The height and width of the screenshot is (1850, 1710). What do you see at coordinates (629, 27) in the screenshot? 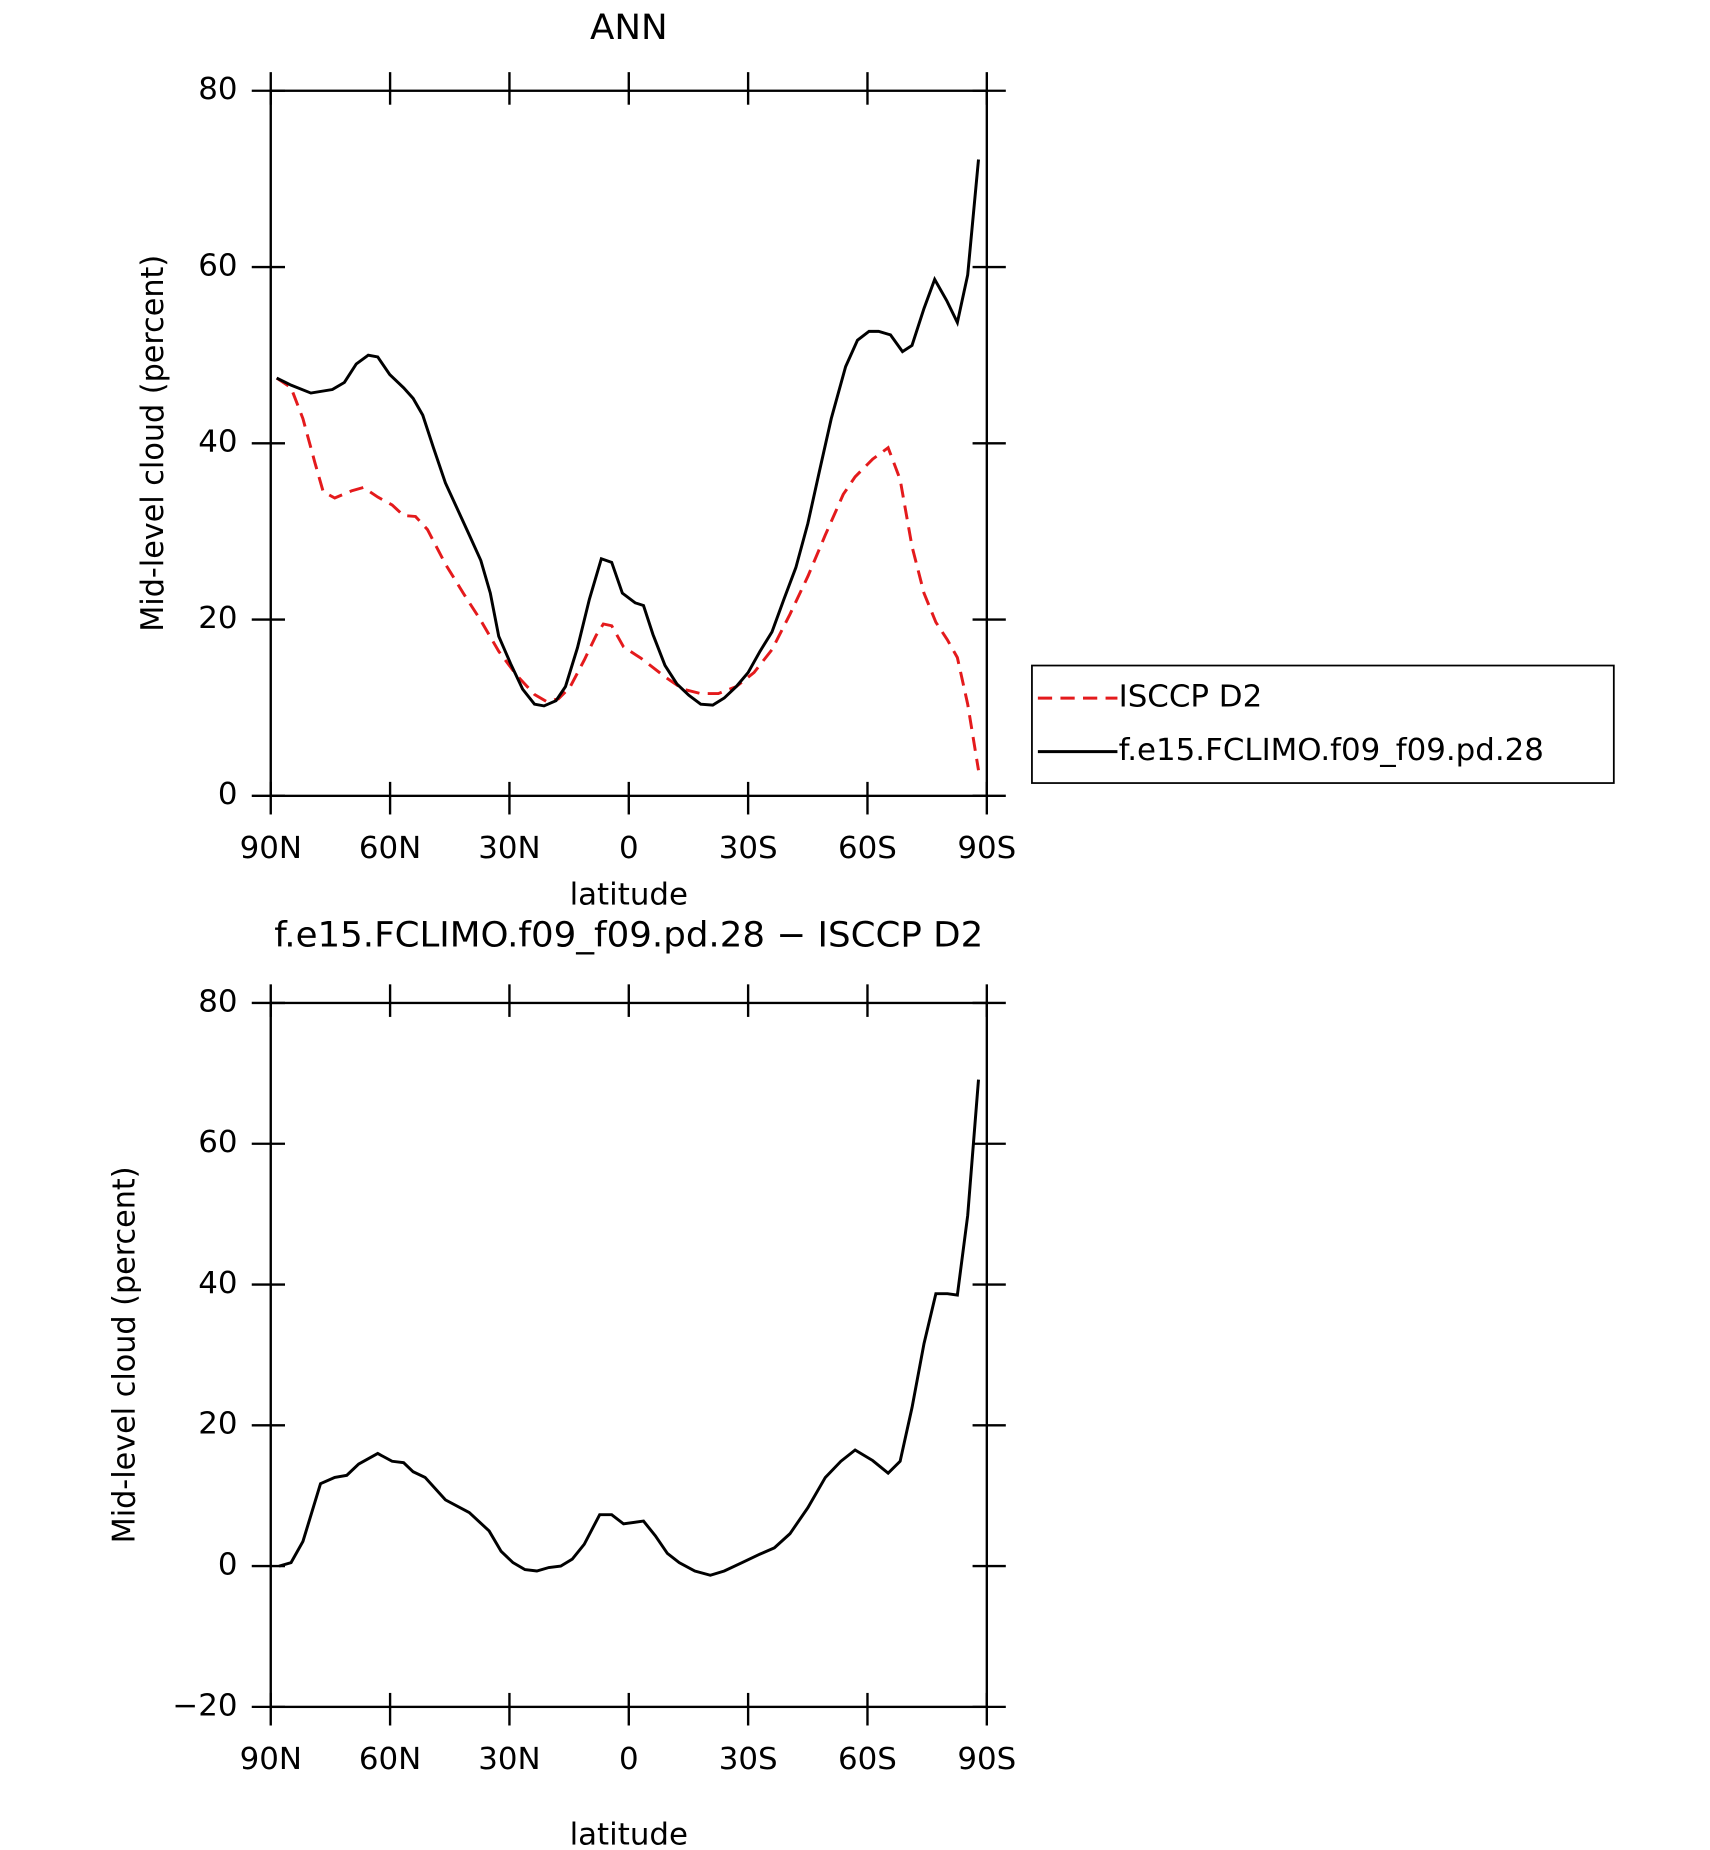
I see `chart-title: ANN` at bounding box center [629, 27].